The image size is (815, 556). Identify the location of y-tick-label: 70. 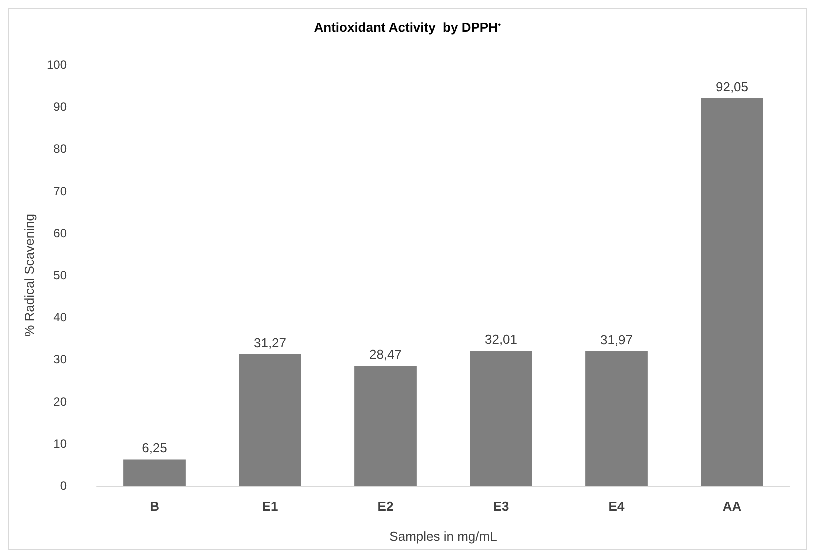
(61, 191).